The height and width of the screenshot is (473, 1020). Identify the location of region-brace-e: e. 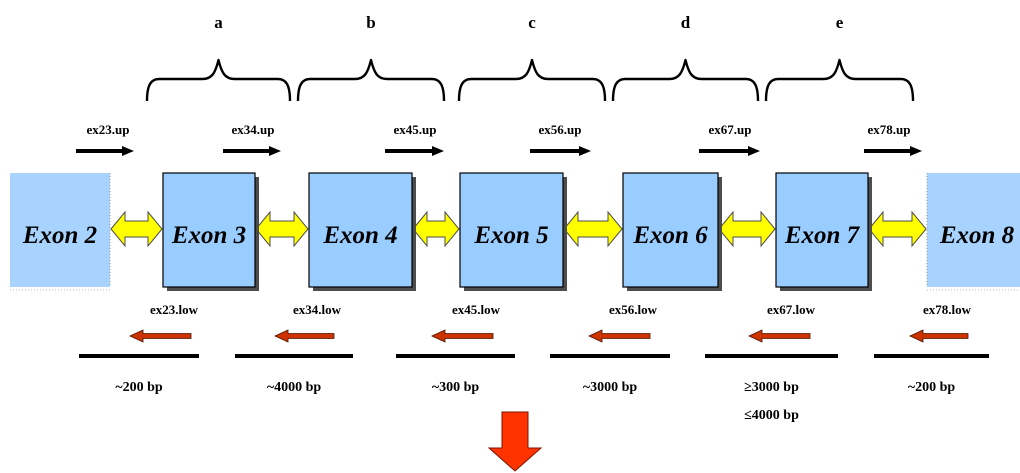
(839, 57).